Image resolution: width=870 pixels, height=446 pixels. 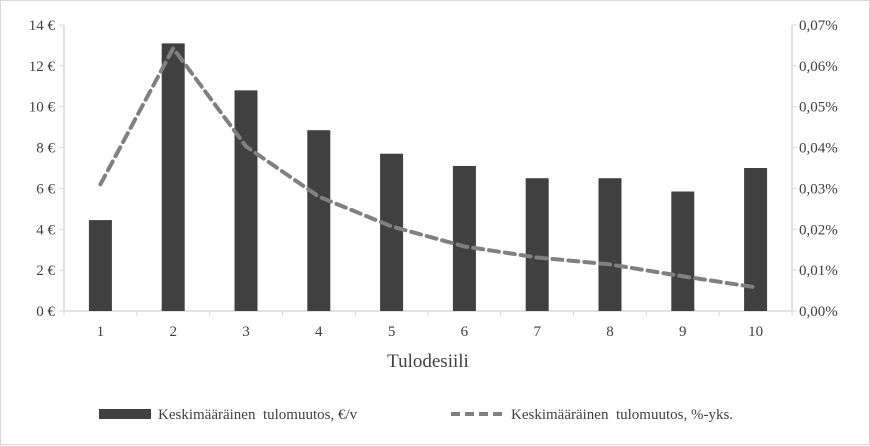 What do you see at coordinates (173, 332) in the screenshot?
I see `x-tick-label: 2` at bounding box center [173, 332].